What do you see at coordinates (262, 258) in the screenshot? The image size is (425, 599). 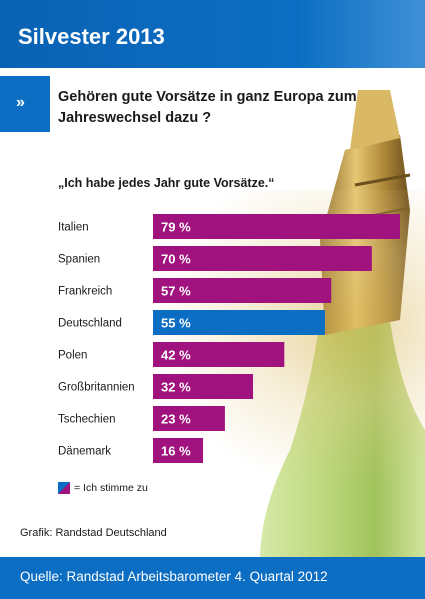 I see `bar-spanien` at bounding box center [262, 258].